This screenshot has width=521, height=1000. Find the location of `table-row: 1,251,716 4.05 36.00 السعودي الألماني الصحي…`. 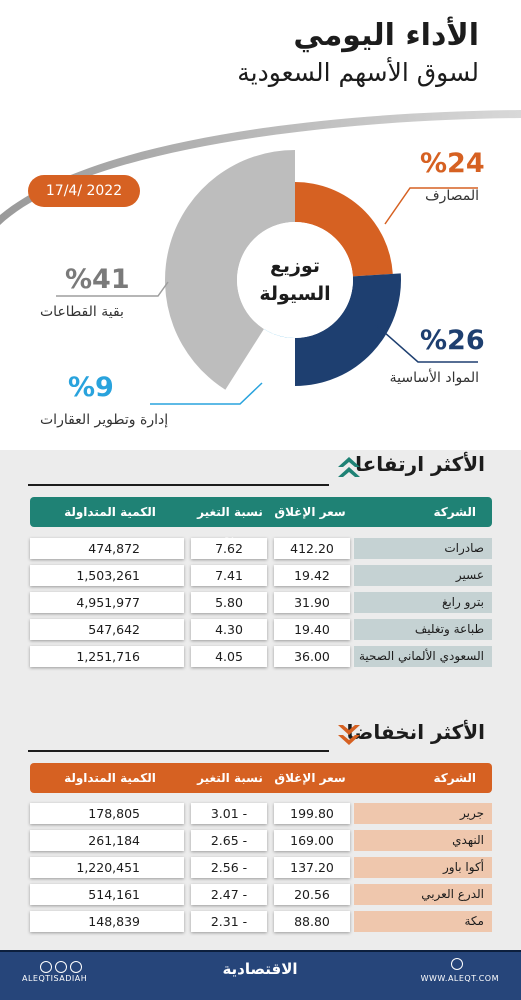

table-row: 1,251,716 4.05 36.00 السعودي الألماني الصحي… is located at coordinates (261, 656).